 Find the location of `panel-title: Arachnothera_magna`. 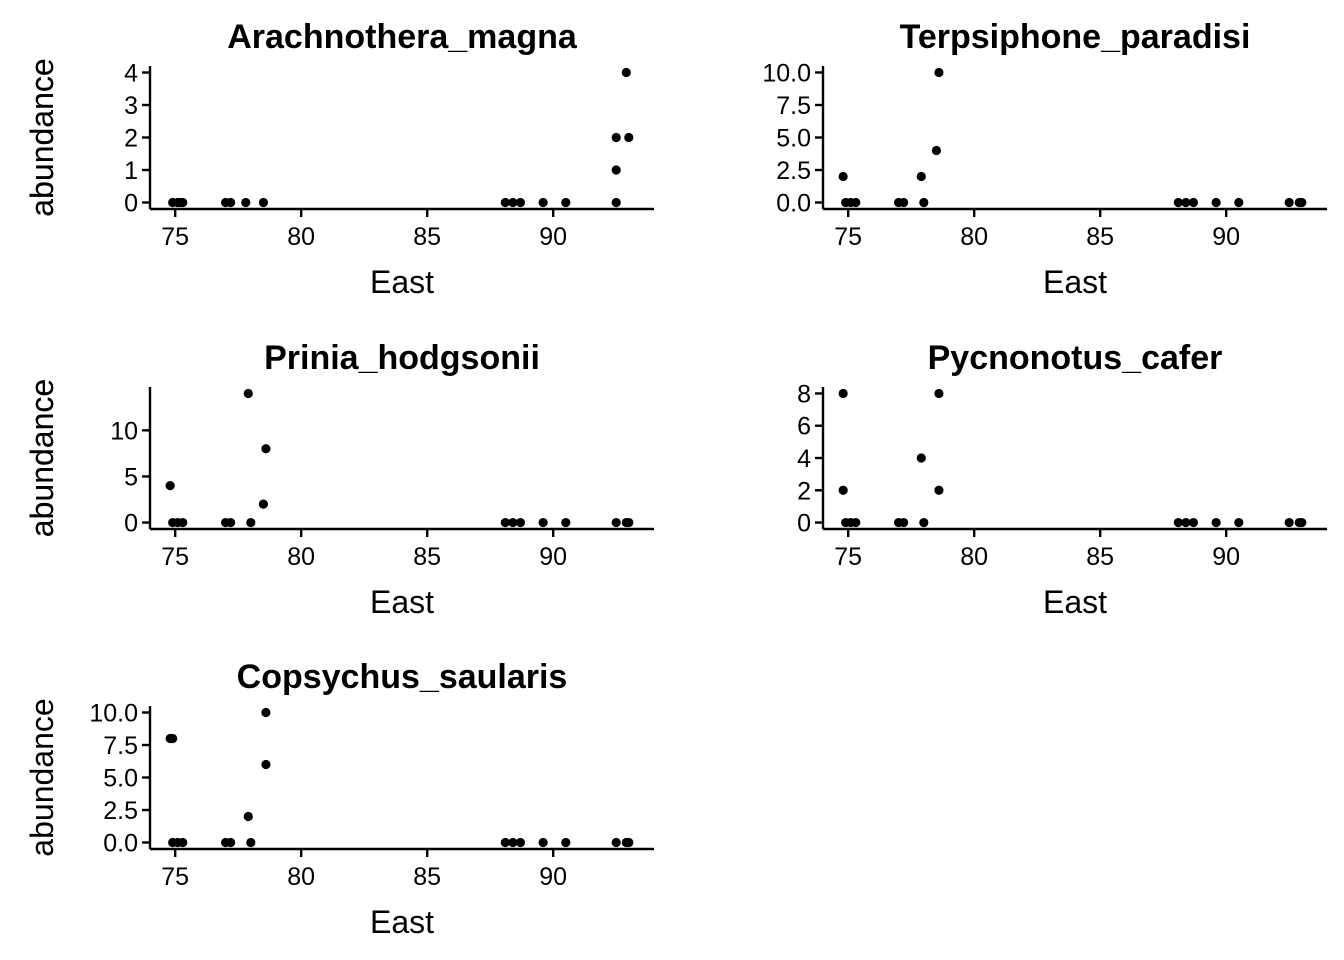

panel-title: Arachnothera_magna is located at coordinates (402, 37).